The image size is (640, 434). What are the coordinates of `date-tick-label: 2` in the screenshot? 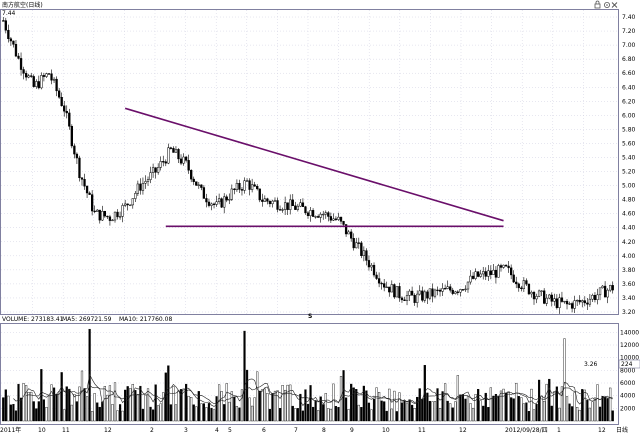 It's located at (152, 430).